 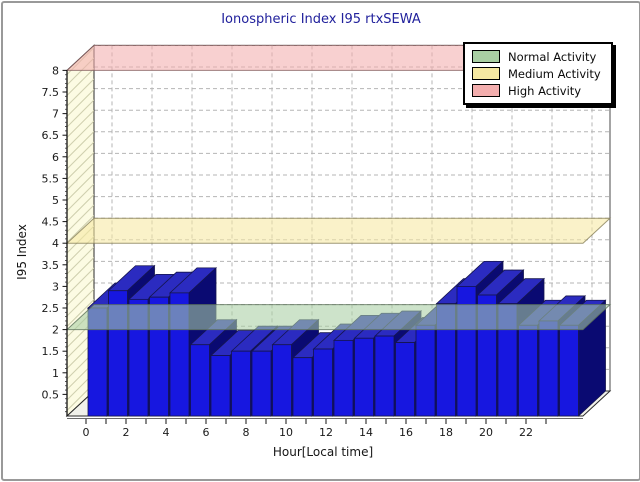 I want to click on legend-label-medium: Medium Activity, so click(x=554, y=73).